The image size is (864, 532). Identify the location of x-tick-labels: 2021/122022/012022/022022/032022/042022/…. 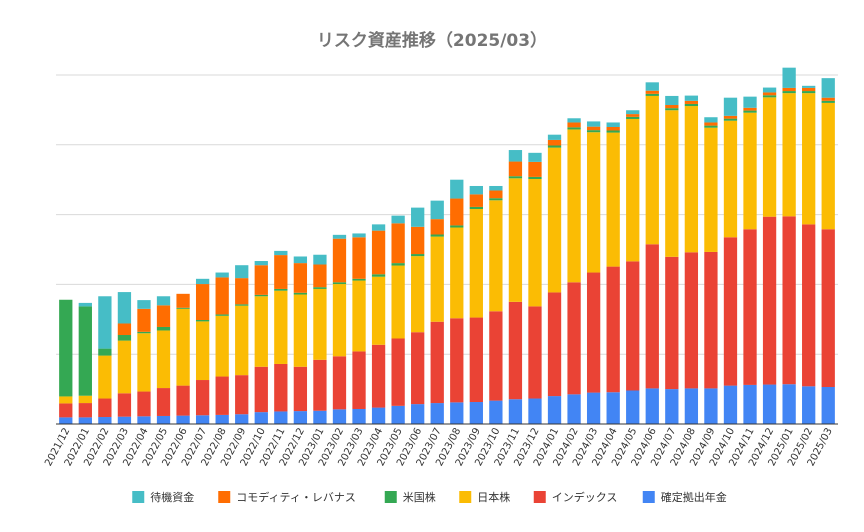
(439, 447).